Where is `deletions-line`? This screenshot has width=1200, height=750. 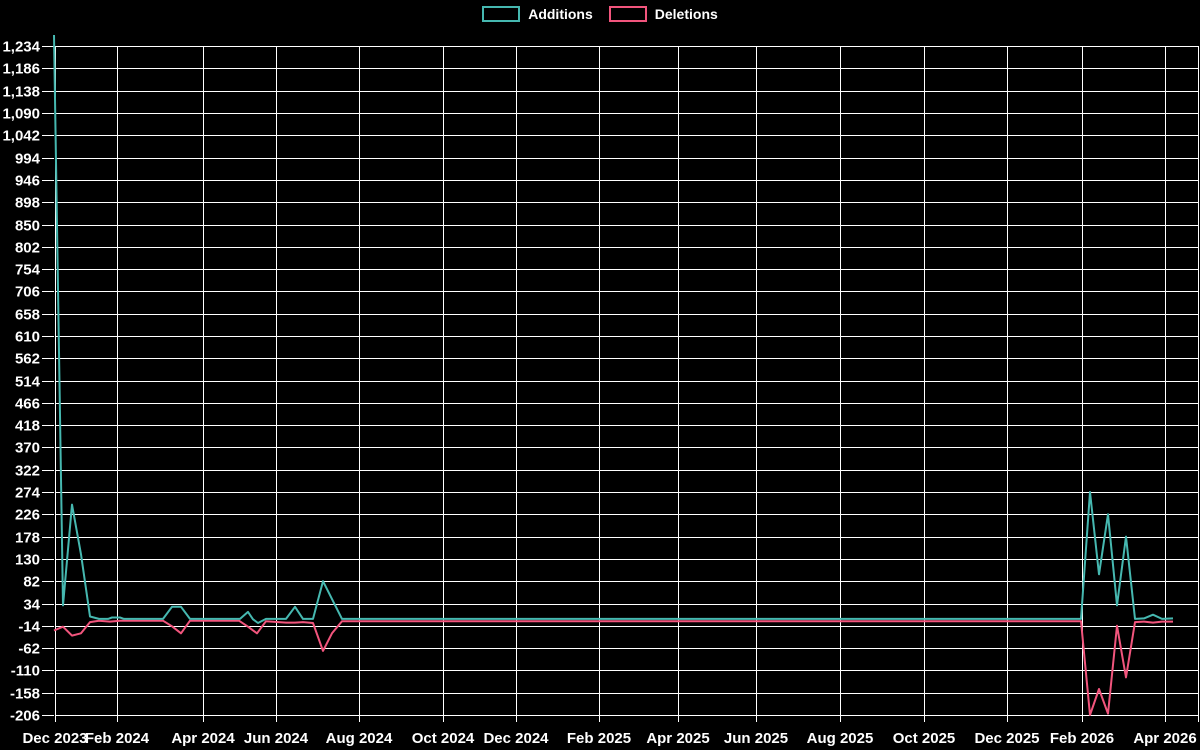
deletions-line is located at coordinates (613, 667).